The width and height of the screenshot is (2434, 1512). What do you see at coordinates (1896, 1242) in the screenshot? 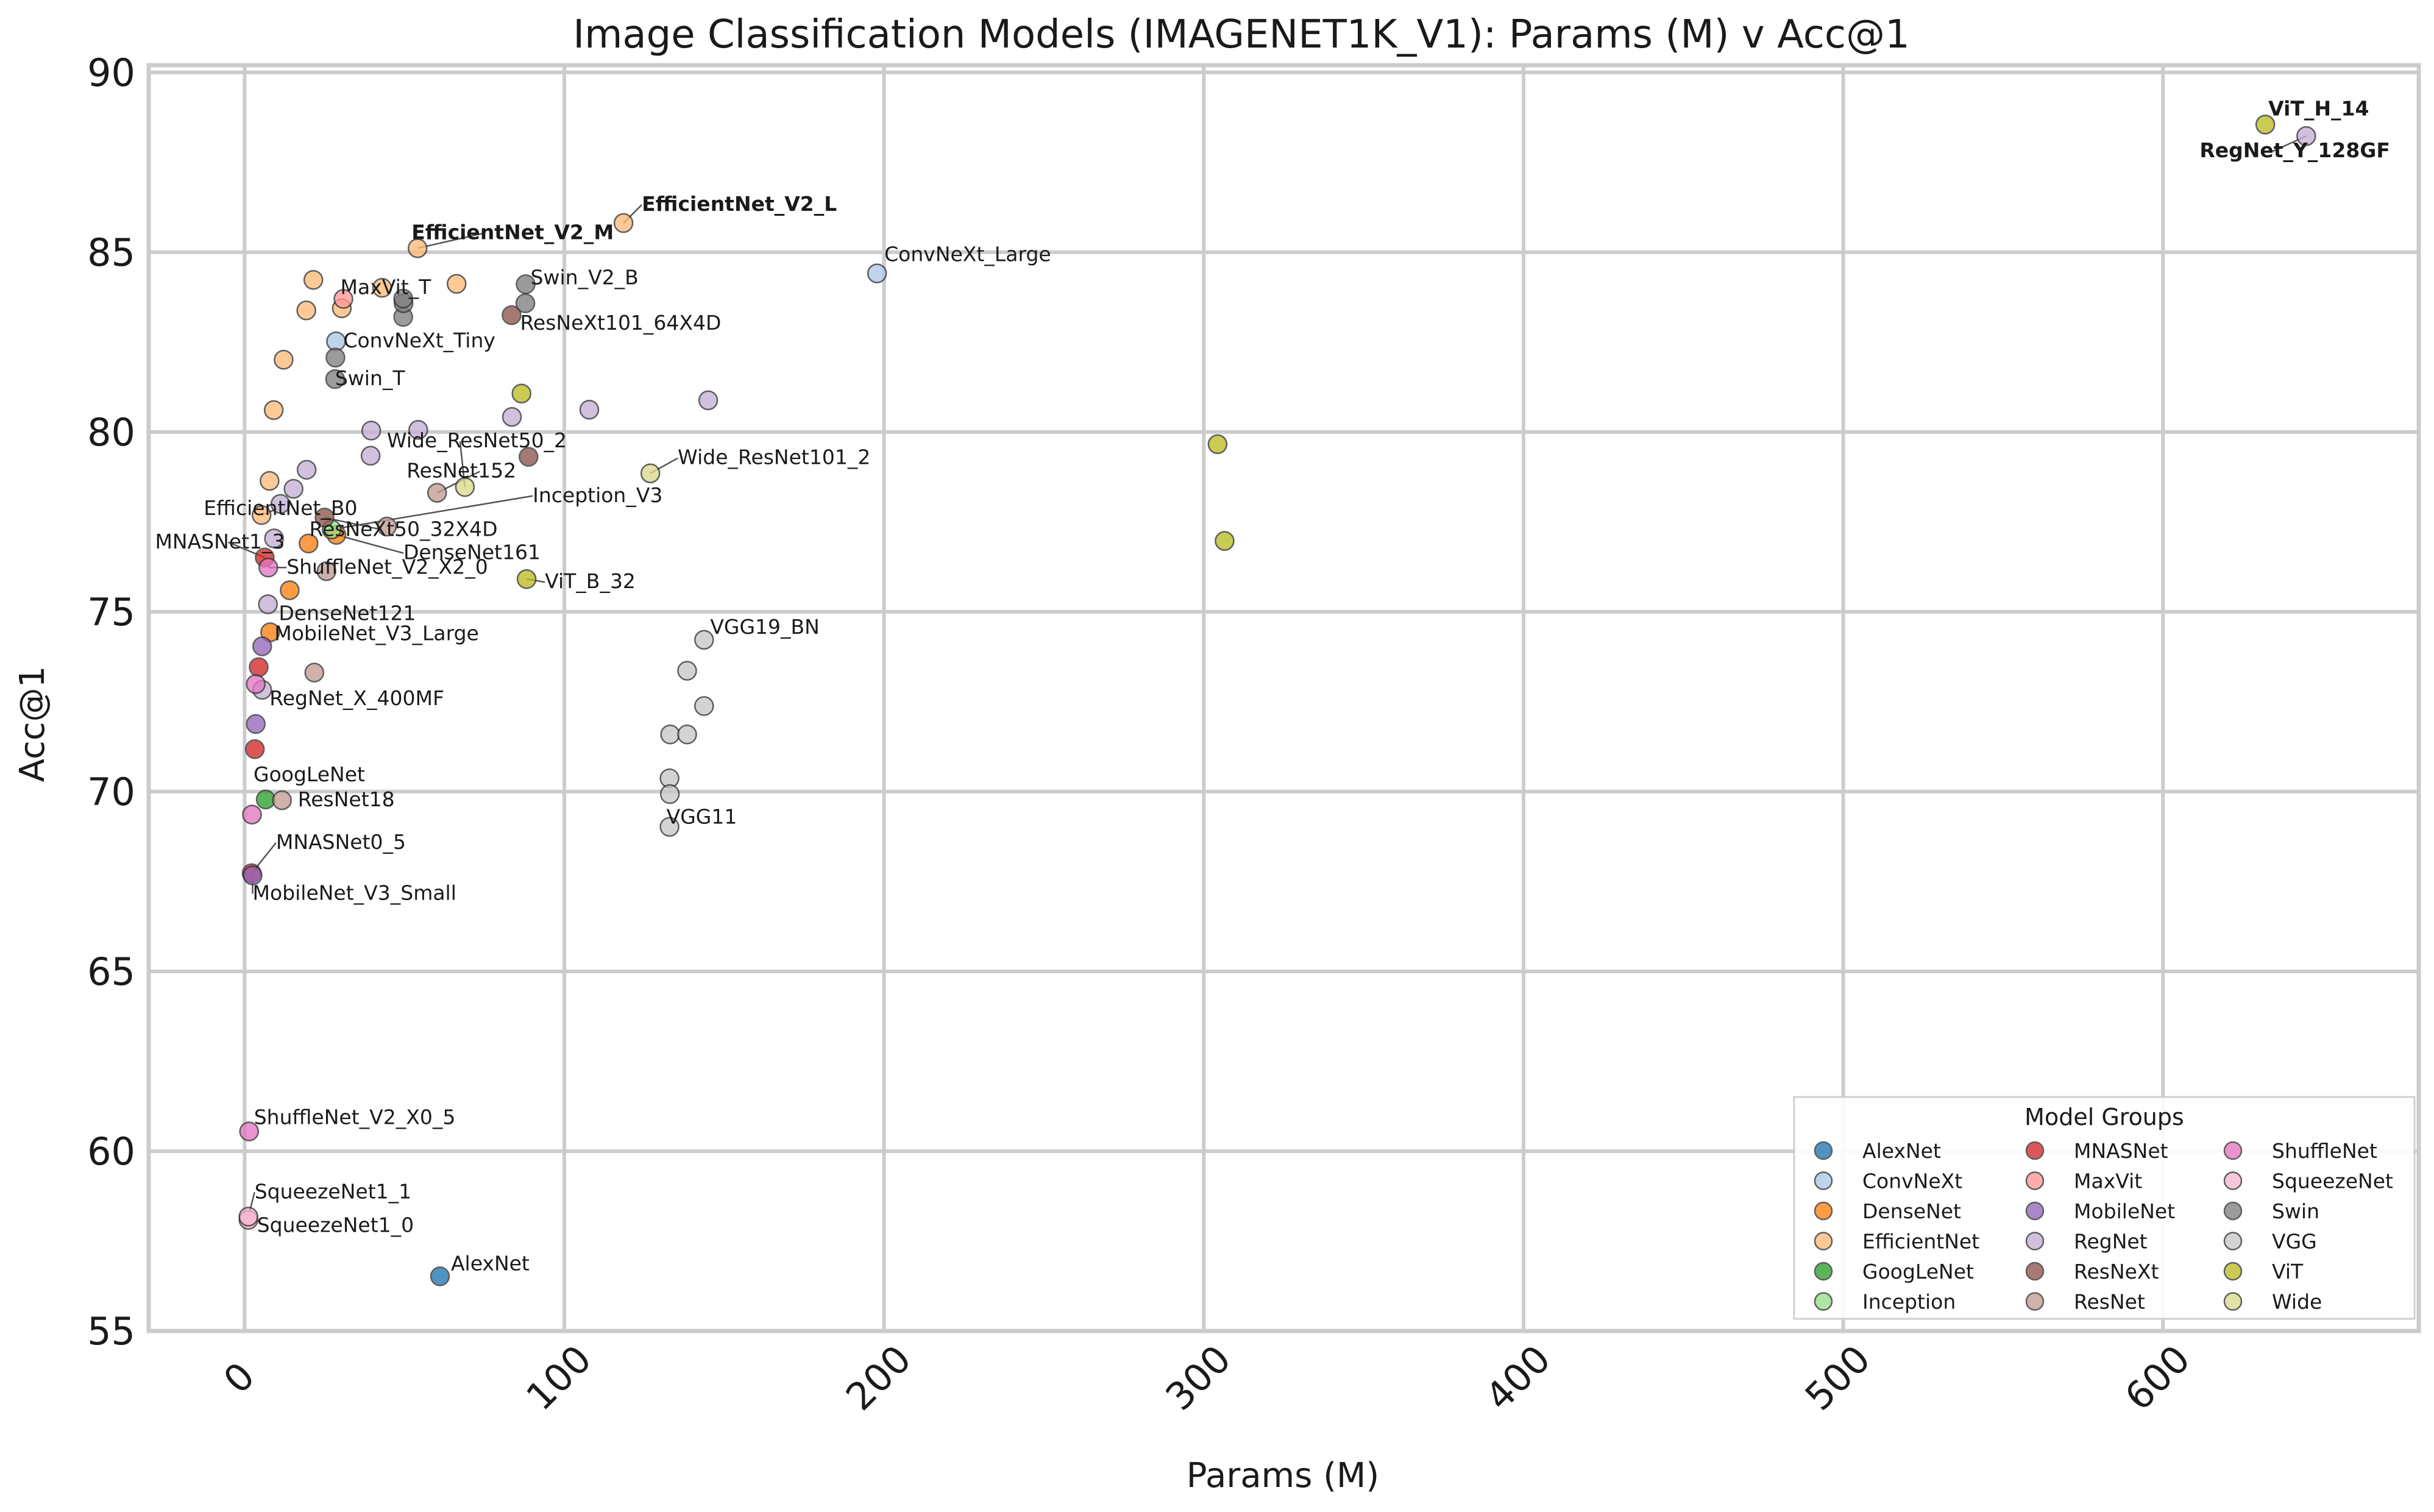
I see `legend-item: EfficientNet` at bounding box center [1896, 1242].